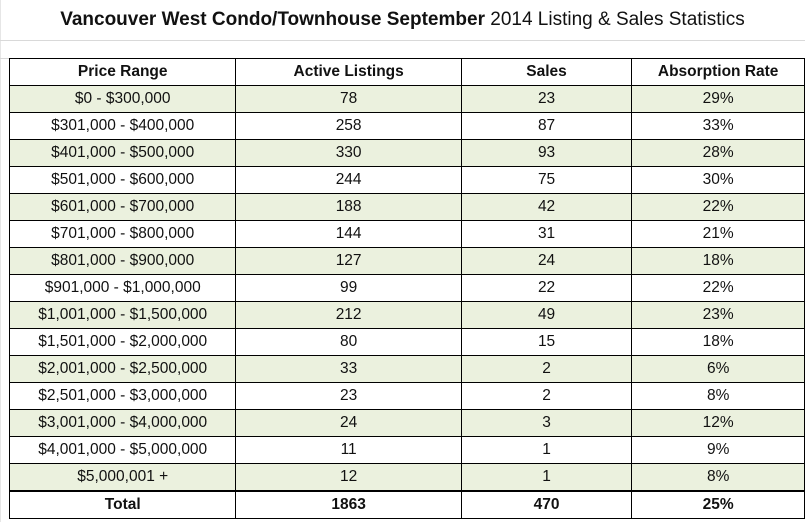 This screenshot has height=522, width=805. I want to click on header-active-listings: Active Listings, so click(348, 72).